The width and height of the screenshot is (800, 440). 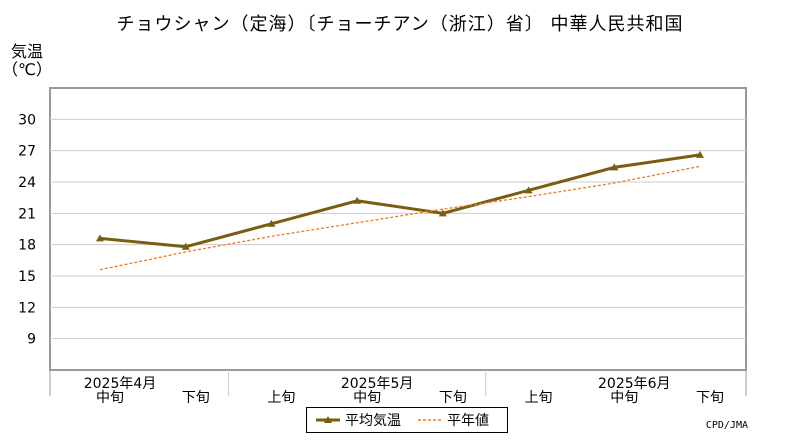 What do you see at coordinates (31, 340) in the screenshot?
I see `y-tick-label: 9` at bounding box center [31, 340].